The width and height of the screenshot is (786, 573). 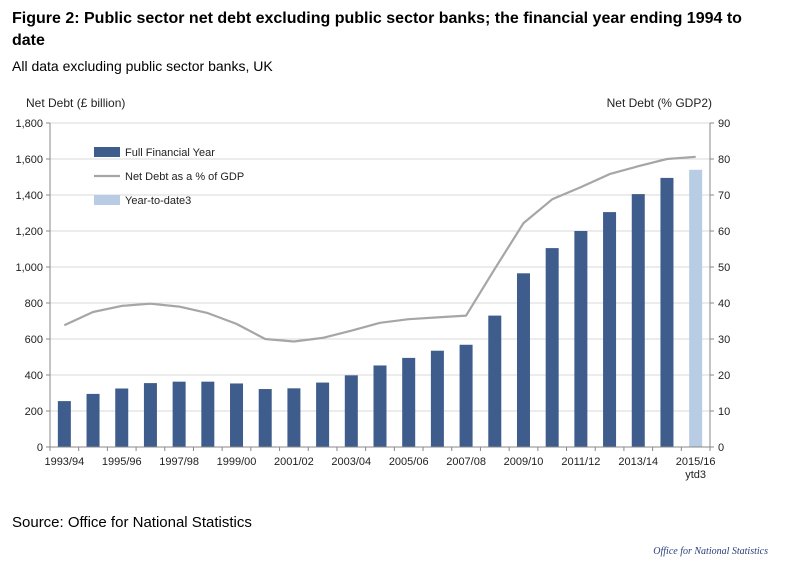 I want to click on y-left-tick-label: 0, so click(x=40, y=448).